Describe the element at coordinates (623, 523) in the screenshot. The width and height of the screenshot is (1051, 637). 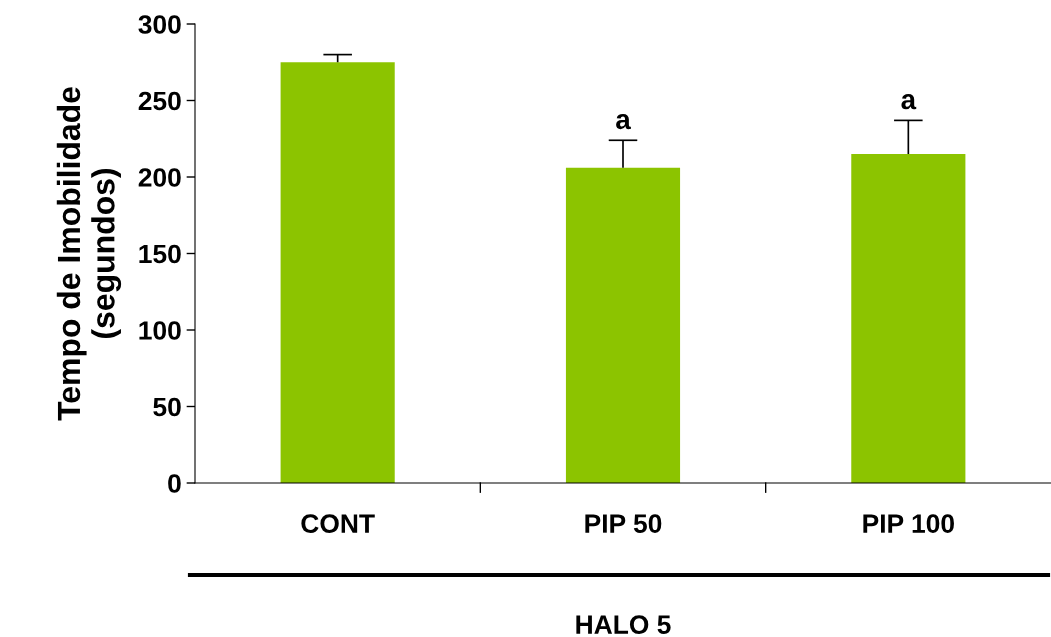
I see `x-tick-label: PIP 50` at that location.